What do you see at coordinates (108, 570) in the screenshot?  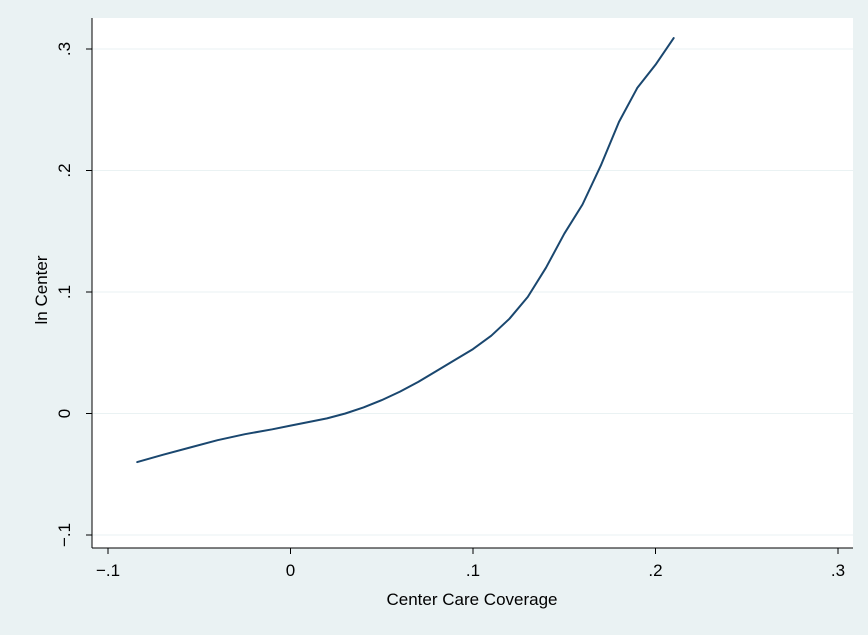 I see `x-tick-label: −.1` at bounding box center [108, 570].